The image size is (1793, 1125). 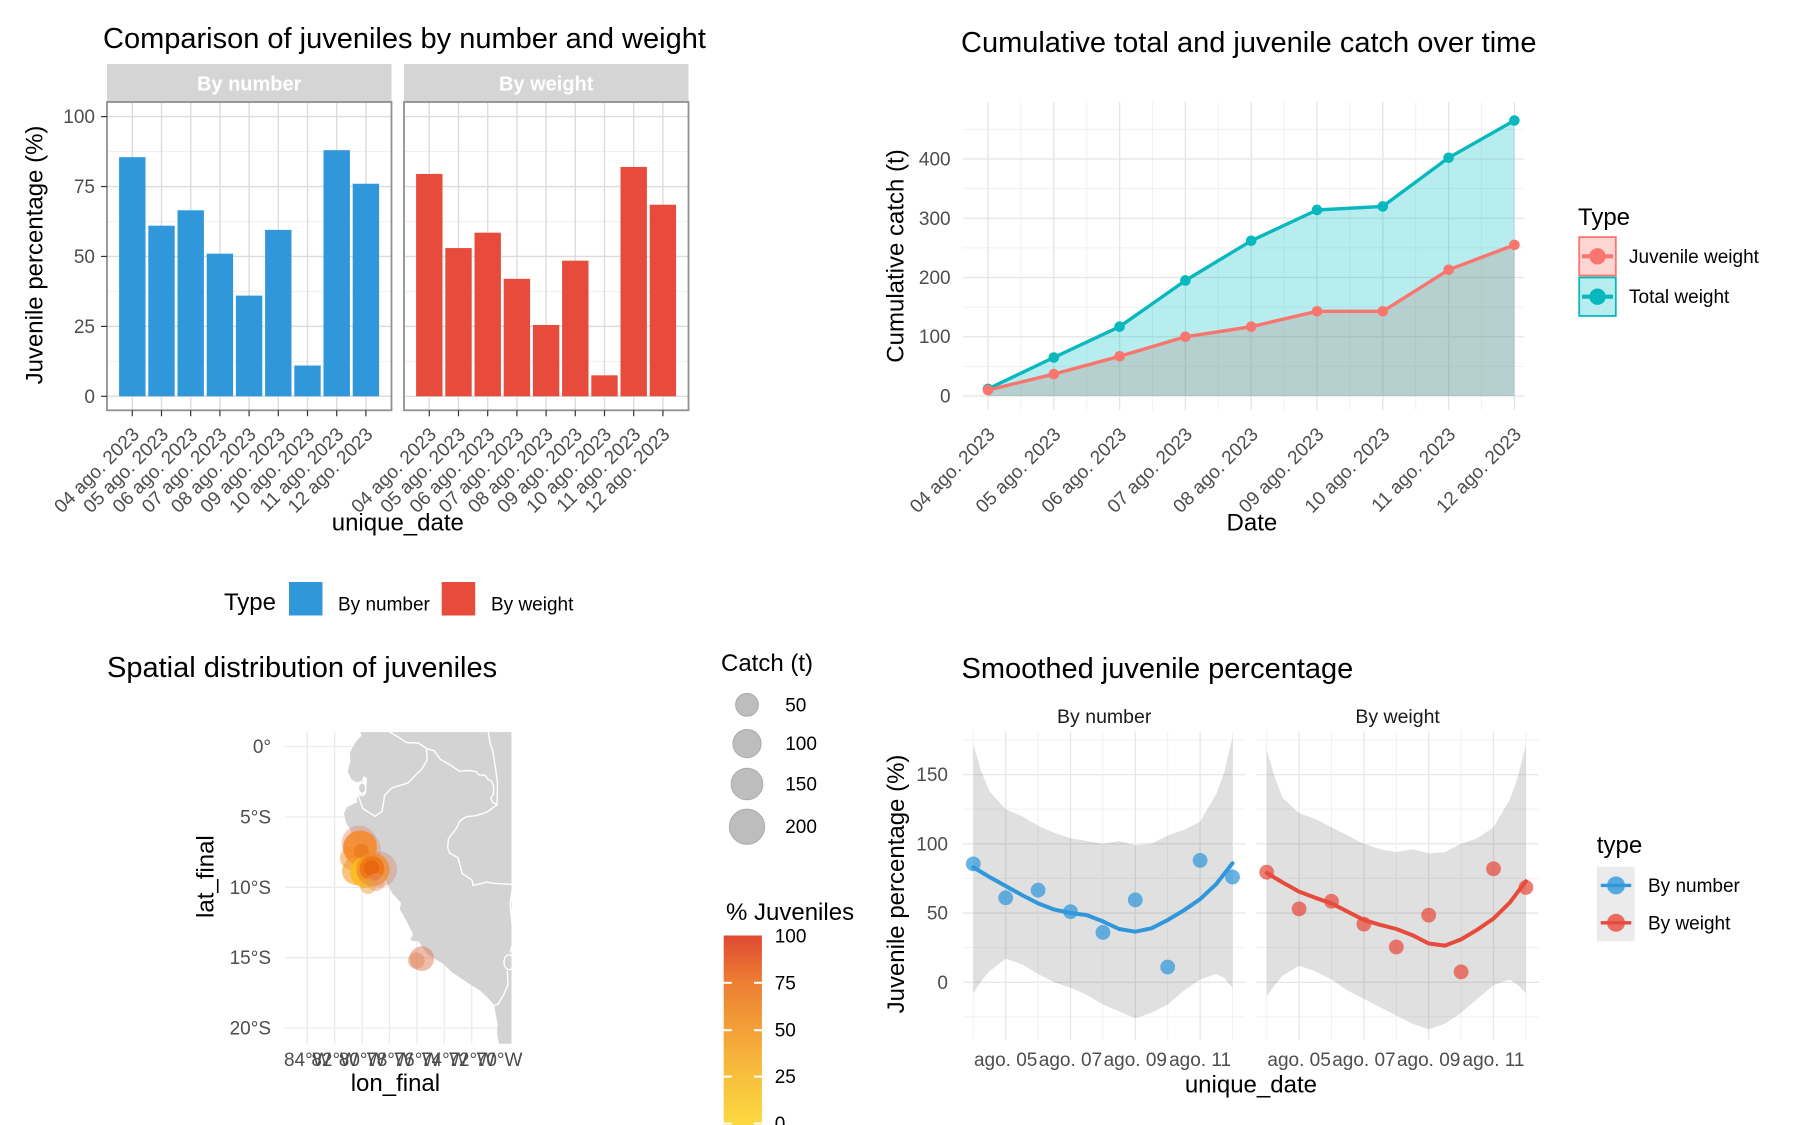 I want to click on svg-text: type, so click(x=1619, y=845).